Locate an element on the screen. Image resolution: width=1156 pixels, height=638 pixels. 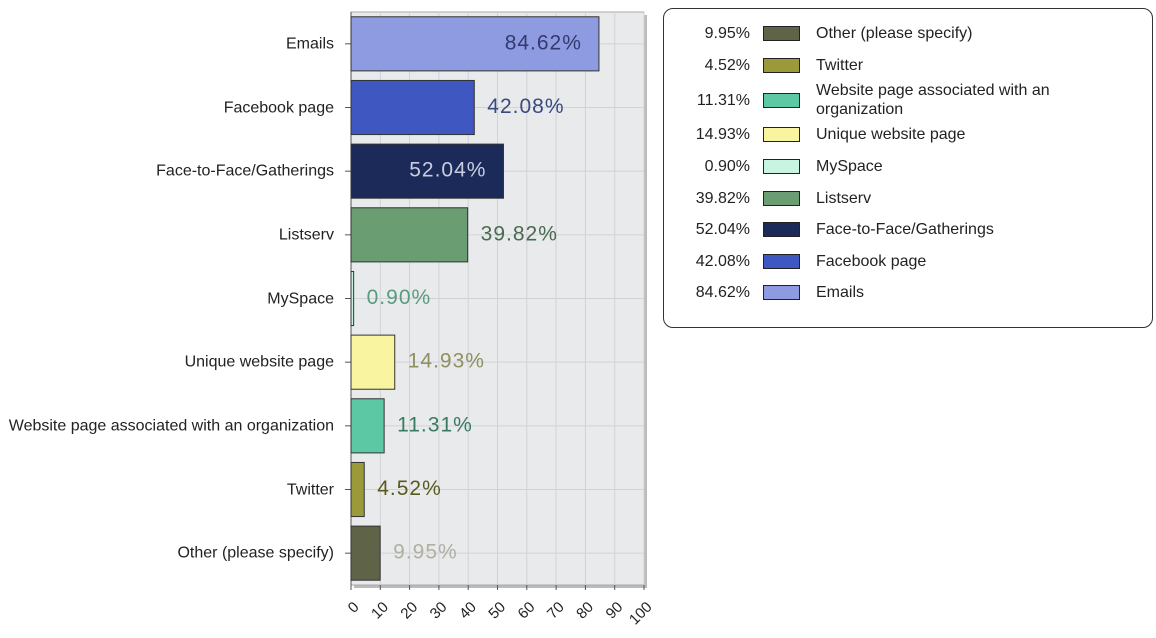
legend-item: 14.93% Unique website page is located at coordinates (908, 135).